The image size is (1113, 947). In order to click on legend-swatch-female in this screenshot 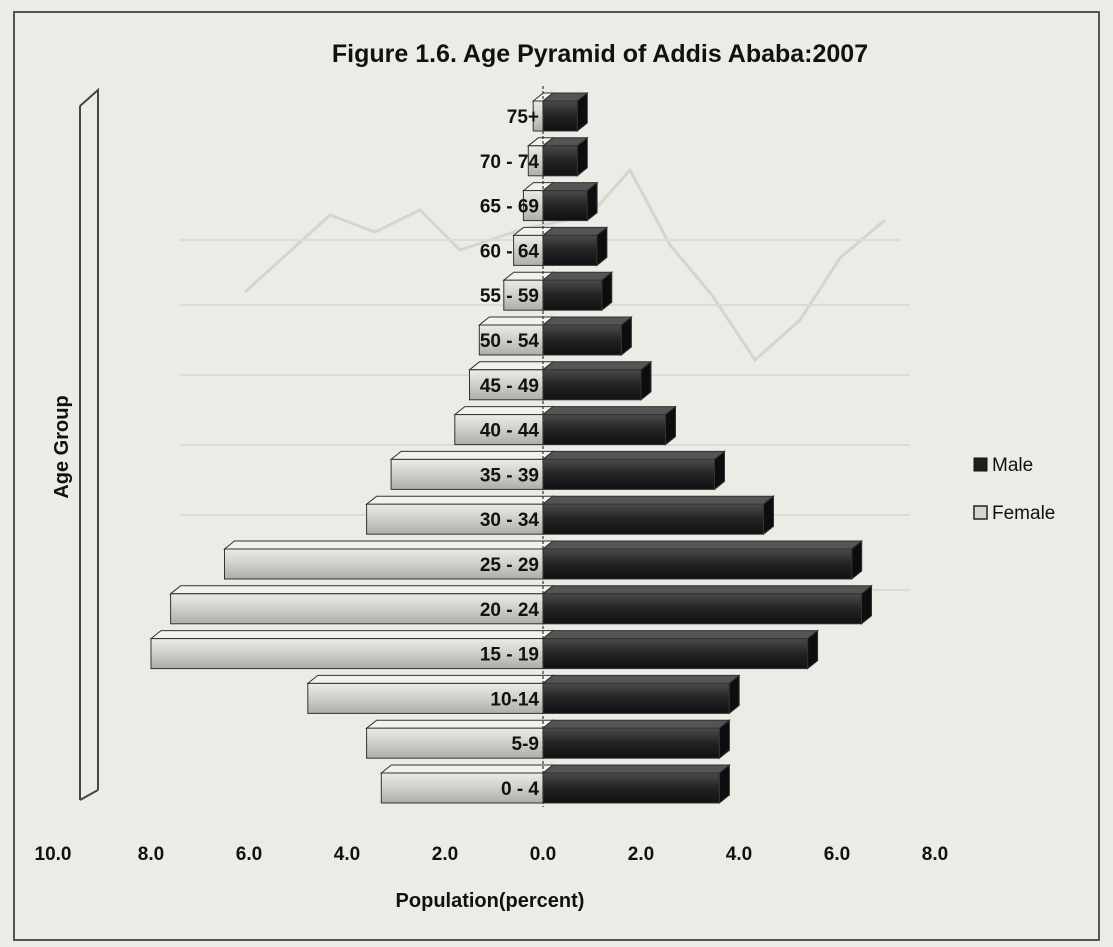, I will do `click(980, 512)`.